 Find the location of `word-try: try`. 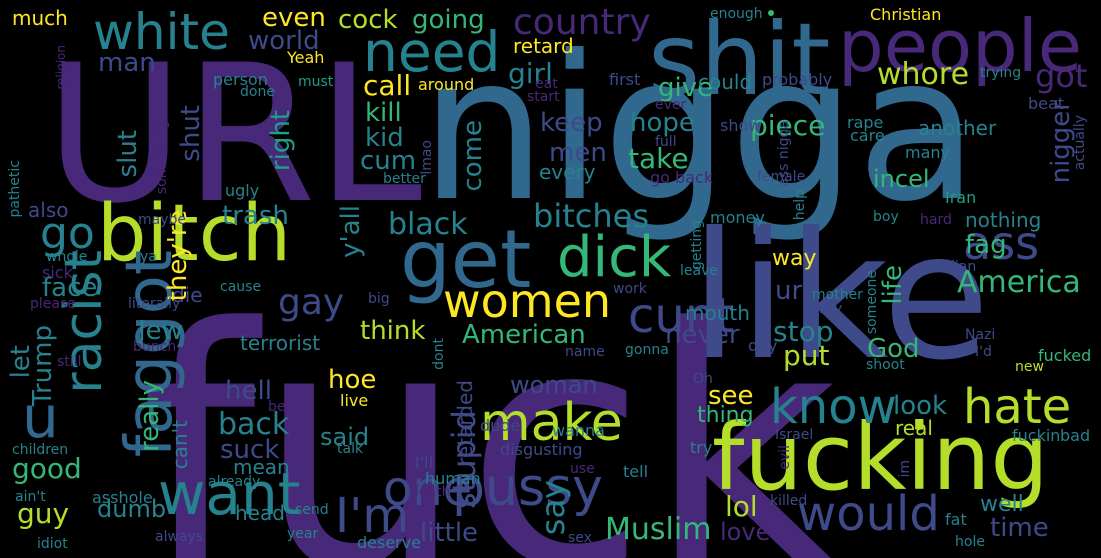

word-try: try is located at coordinates (701, 447).